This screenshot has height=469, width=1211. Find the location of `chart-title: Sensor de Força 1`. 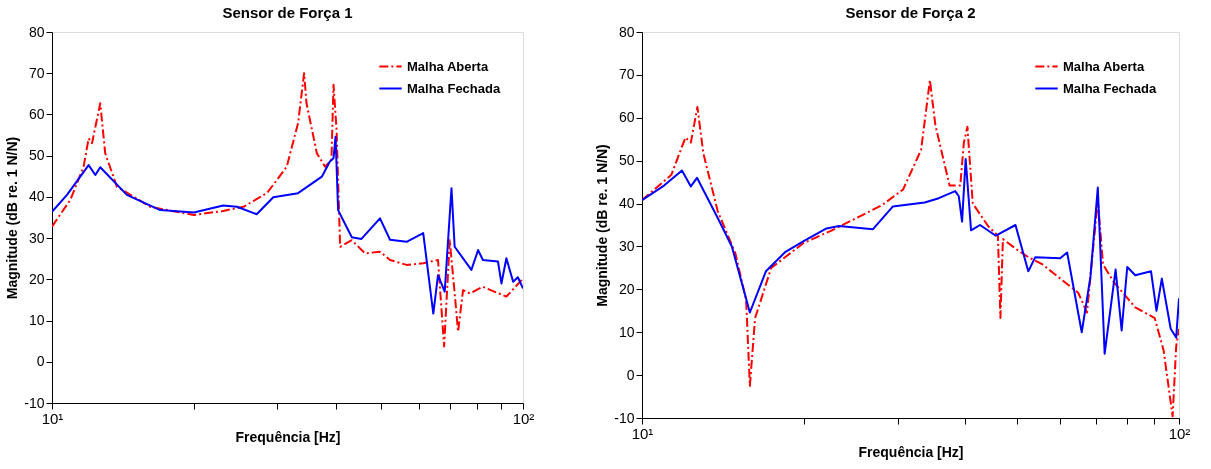

chart-title: Sensor de Força 1 is located at coordinates (287, 12).